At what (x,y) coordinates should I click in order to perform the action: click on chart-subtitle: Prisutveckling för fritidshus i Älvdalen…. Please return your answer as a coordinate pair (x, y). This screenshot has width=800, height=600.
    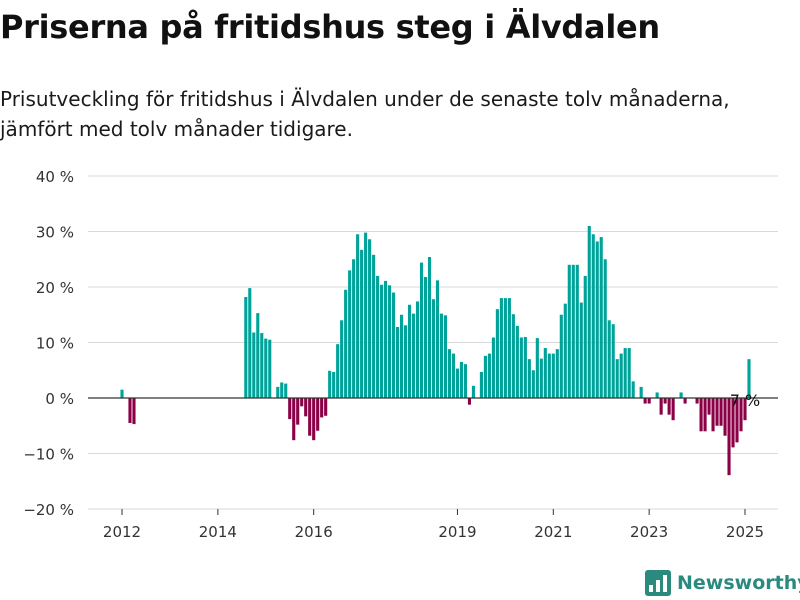
    Looking at the image, I should click on (365, 114).